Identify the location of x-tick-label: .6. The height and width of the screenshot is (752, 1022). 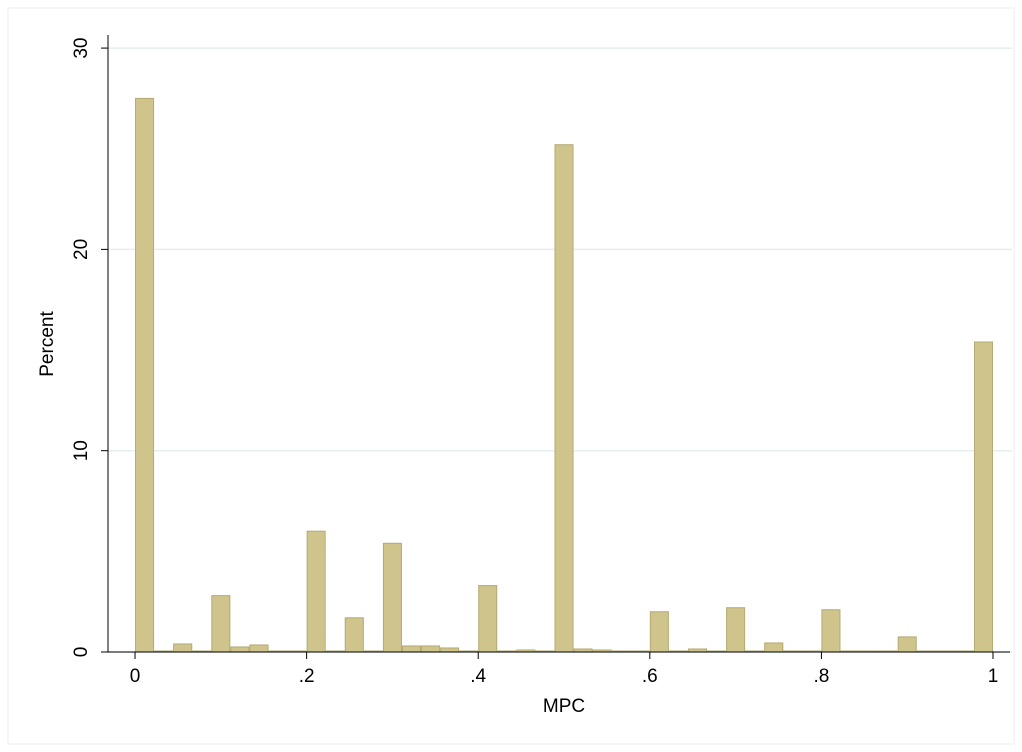
(650, 676).